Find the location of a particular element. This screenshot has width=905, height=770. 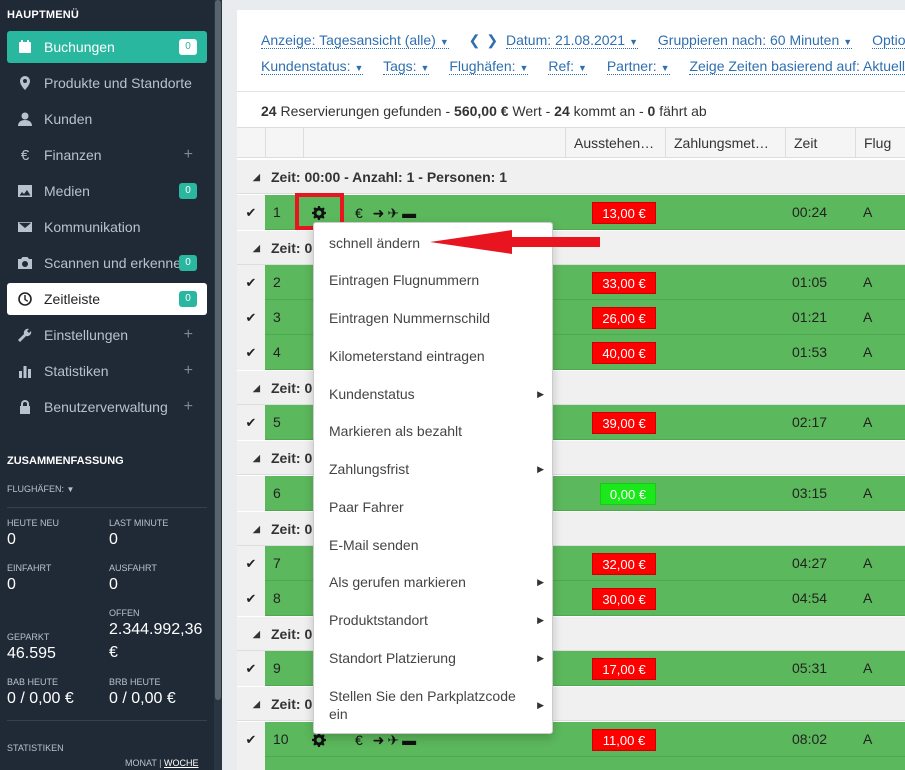

sidebar-scrollbar-thumb is located at coordinates (218, 350).